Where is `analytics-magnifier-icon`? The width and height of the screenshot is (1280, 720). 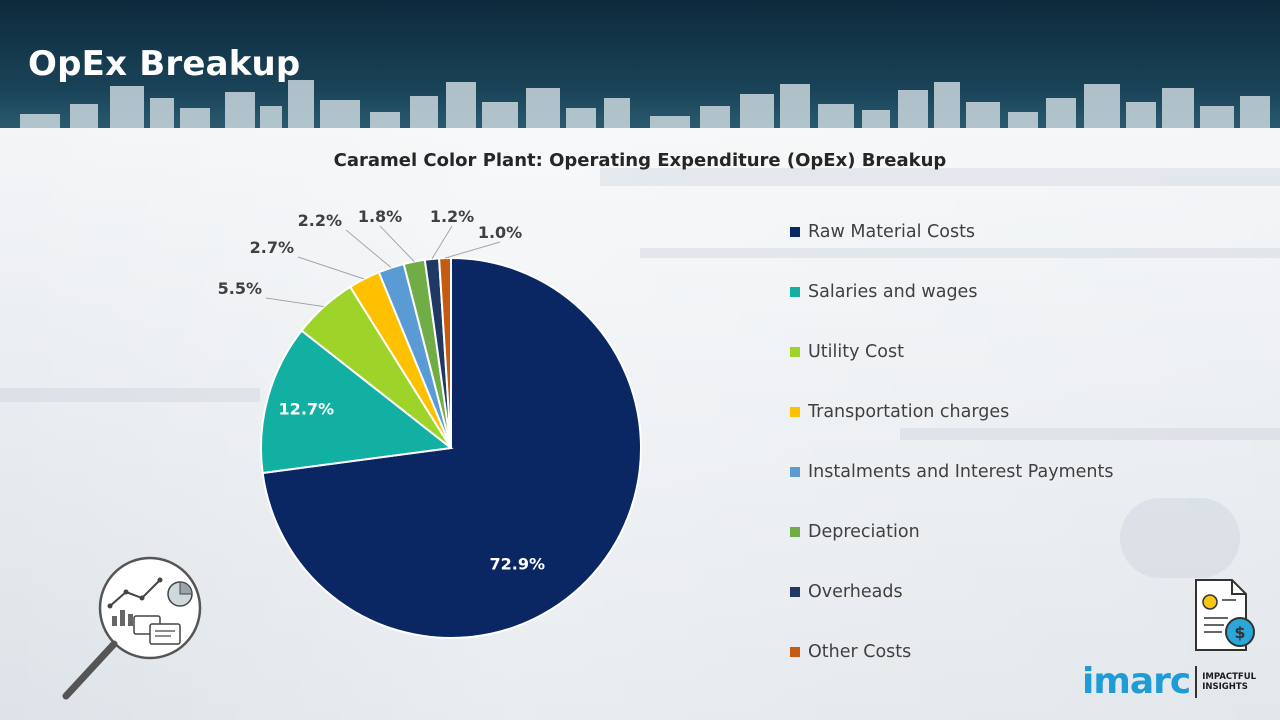
analytics-magnifier-icon is located at coordinates (132, 628).